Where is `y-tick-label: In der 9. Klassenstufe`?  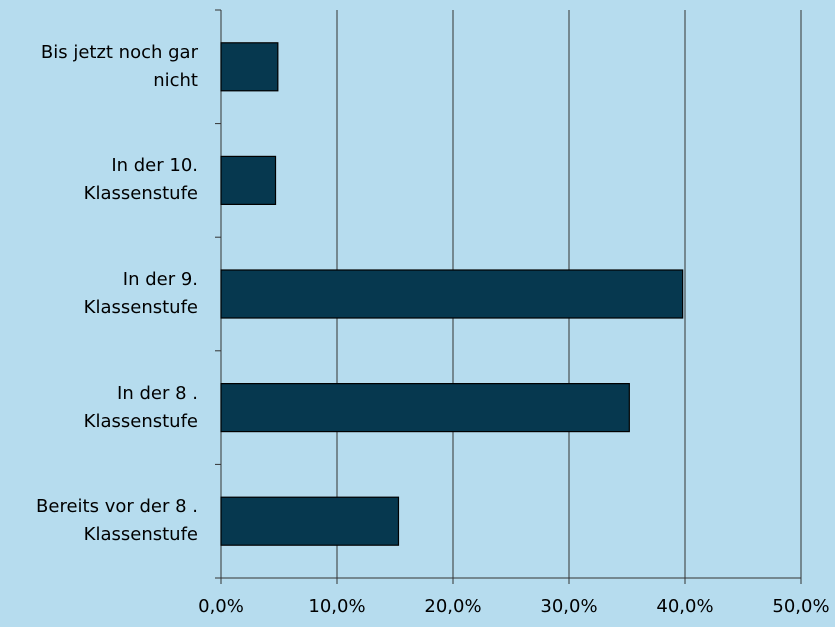
y-tick-label: In der 9. Klassenstufe is located at coordinates (140, 293).